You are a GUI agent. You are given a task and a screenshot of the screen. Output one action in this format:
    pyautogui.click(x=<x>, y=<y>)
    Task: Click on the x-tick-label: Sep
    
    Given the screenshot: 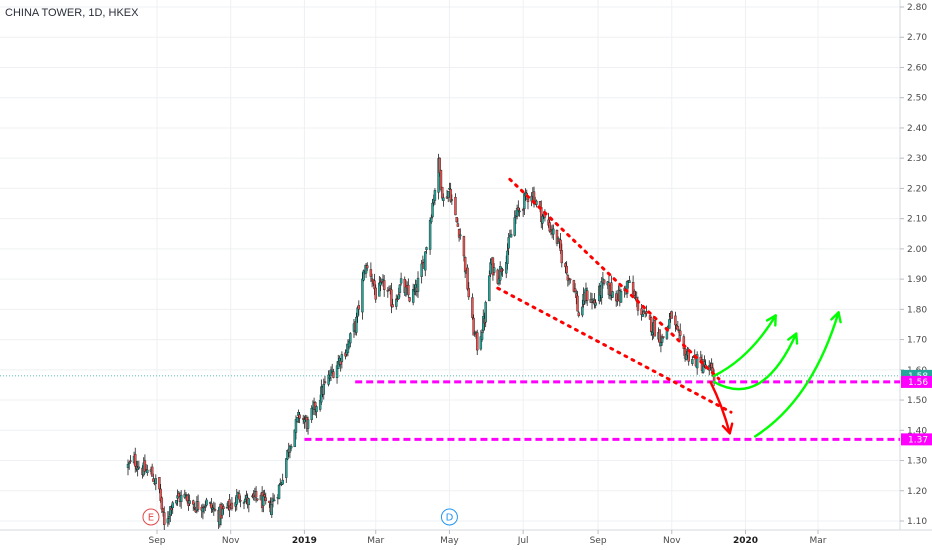 What is the action you would take?
    pyautogui.click(x=598, y=541)
    